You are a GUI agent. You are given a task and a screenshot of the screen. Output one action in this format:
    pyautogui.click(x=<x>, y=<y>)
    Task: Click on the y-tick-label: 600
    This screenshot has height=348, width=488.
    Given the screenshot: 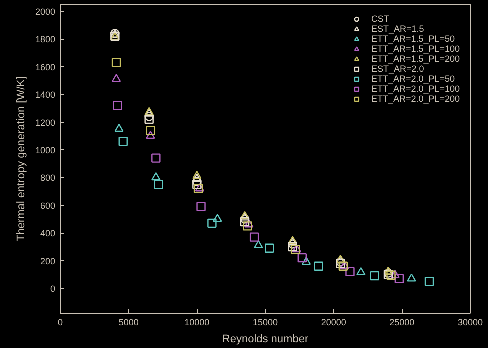 What is the action you would take?
    pyautogui.click(x=48, y=205)
    